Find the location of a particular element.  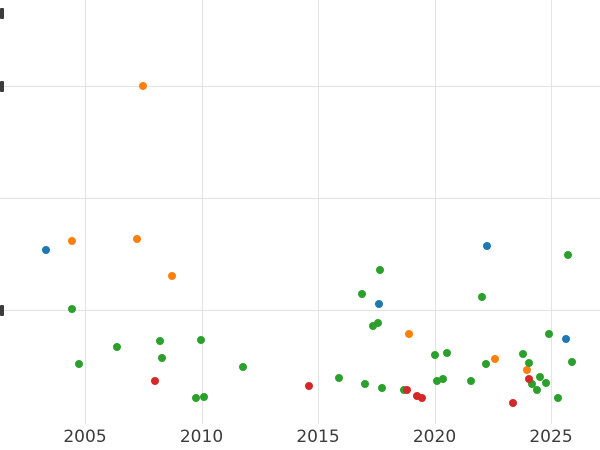

x-tick-label: 2025 is located at coordinates (551, 437).